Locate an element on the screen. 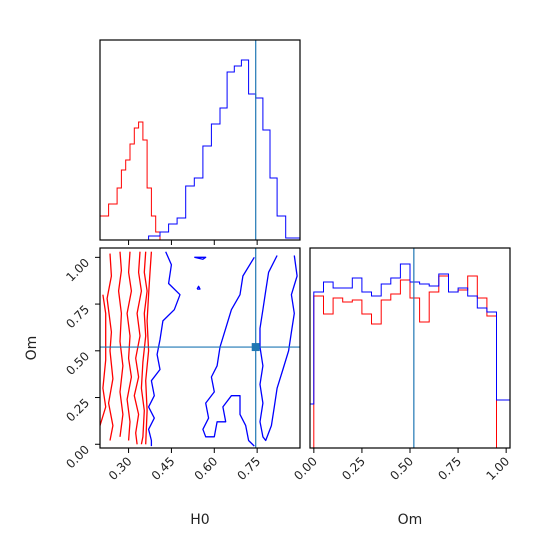  om-x-tick-label: 0.75 is located at coordinates (449, 468).